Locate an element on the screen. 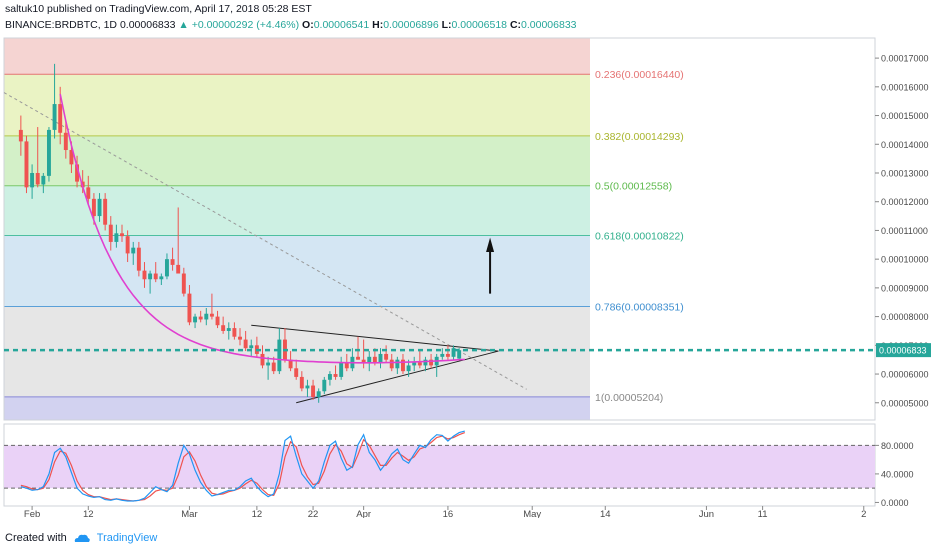 The width and height of the screenshot is (932, 550). fib-level-label: 0.236(0.00016440) is located at coordinates (639, 75).